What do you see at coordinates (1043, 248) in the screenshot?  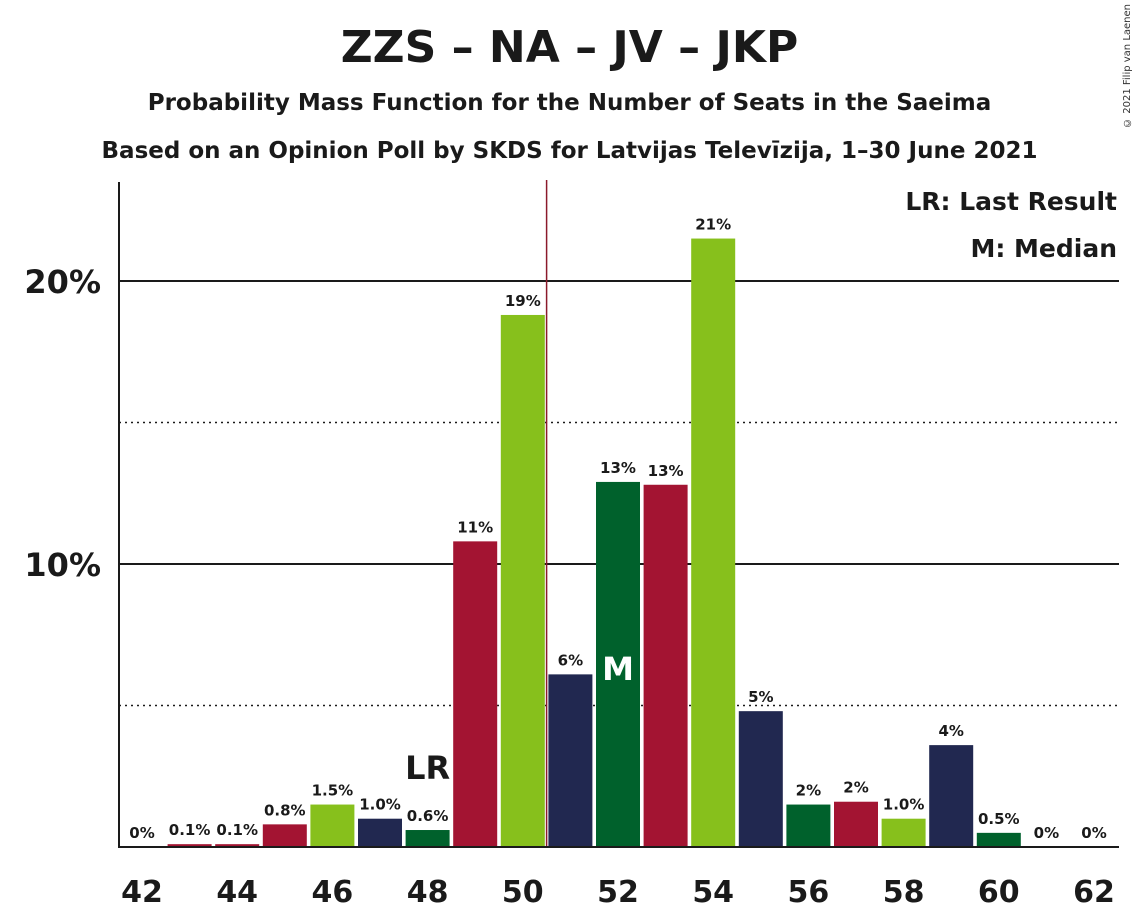 I see `legend-entry: M: Median` at bounding box center [1043, 248].